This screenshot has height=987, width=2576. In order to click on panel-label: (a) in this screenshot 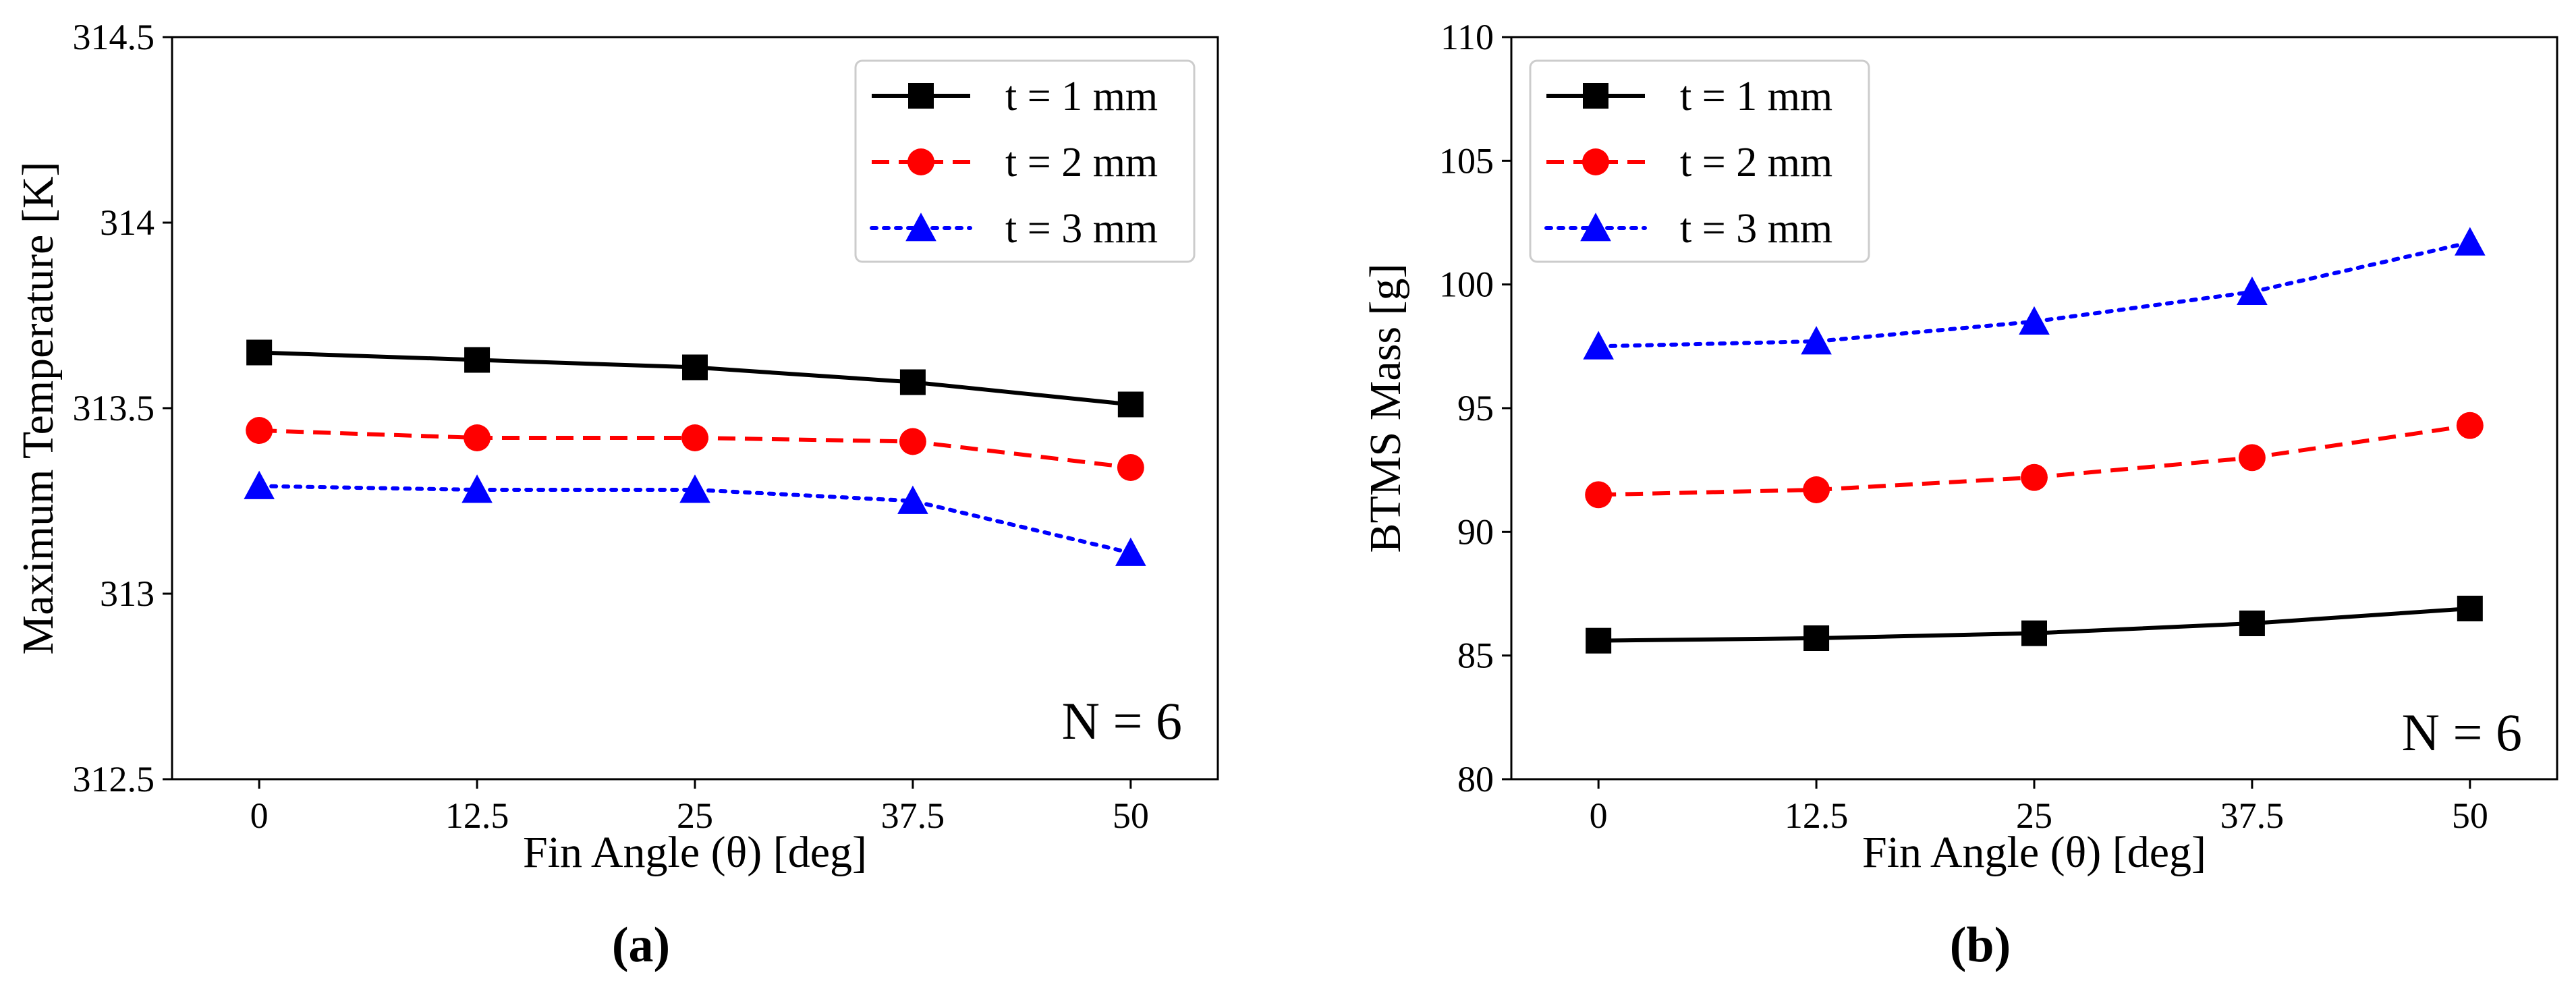, I will do `click(641, 945)`.